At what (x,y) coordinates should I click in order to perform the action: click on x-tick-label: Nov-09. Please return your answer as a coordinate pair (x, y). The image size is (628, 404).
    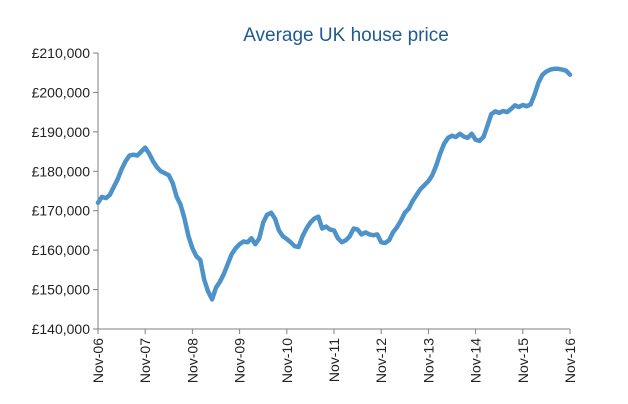
    Looking at the image, I should click on (240, 360).